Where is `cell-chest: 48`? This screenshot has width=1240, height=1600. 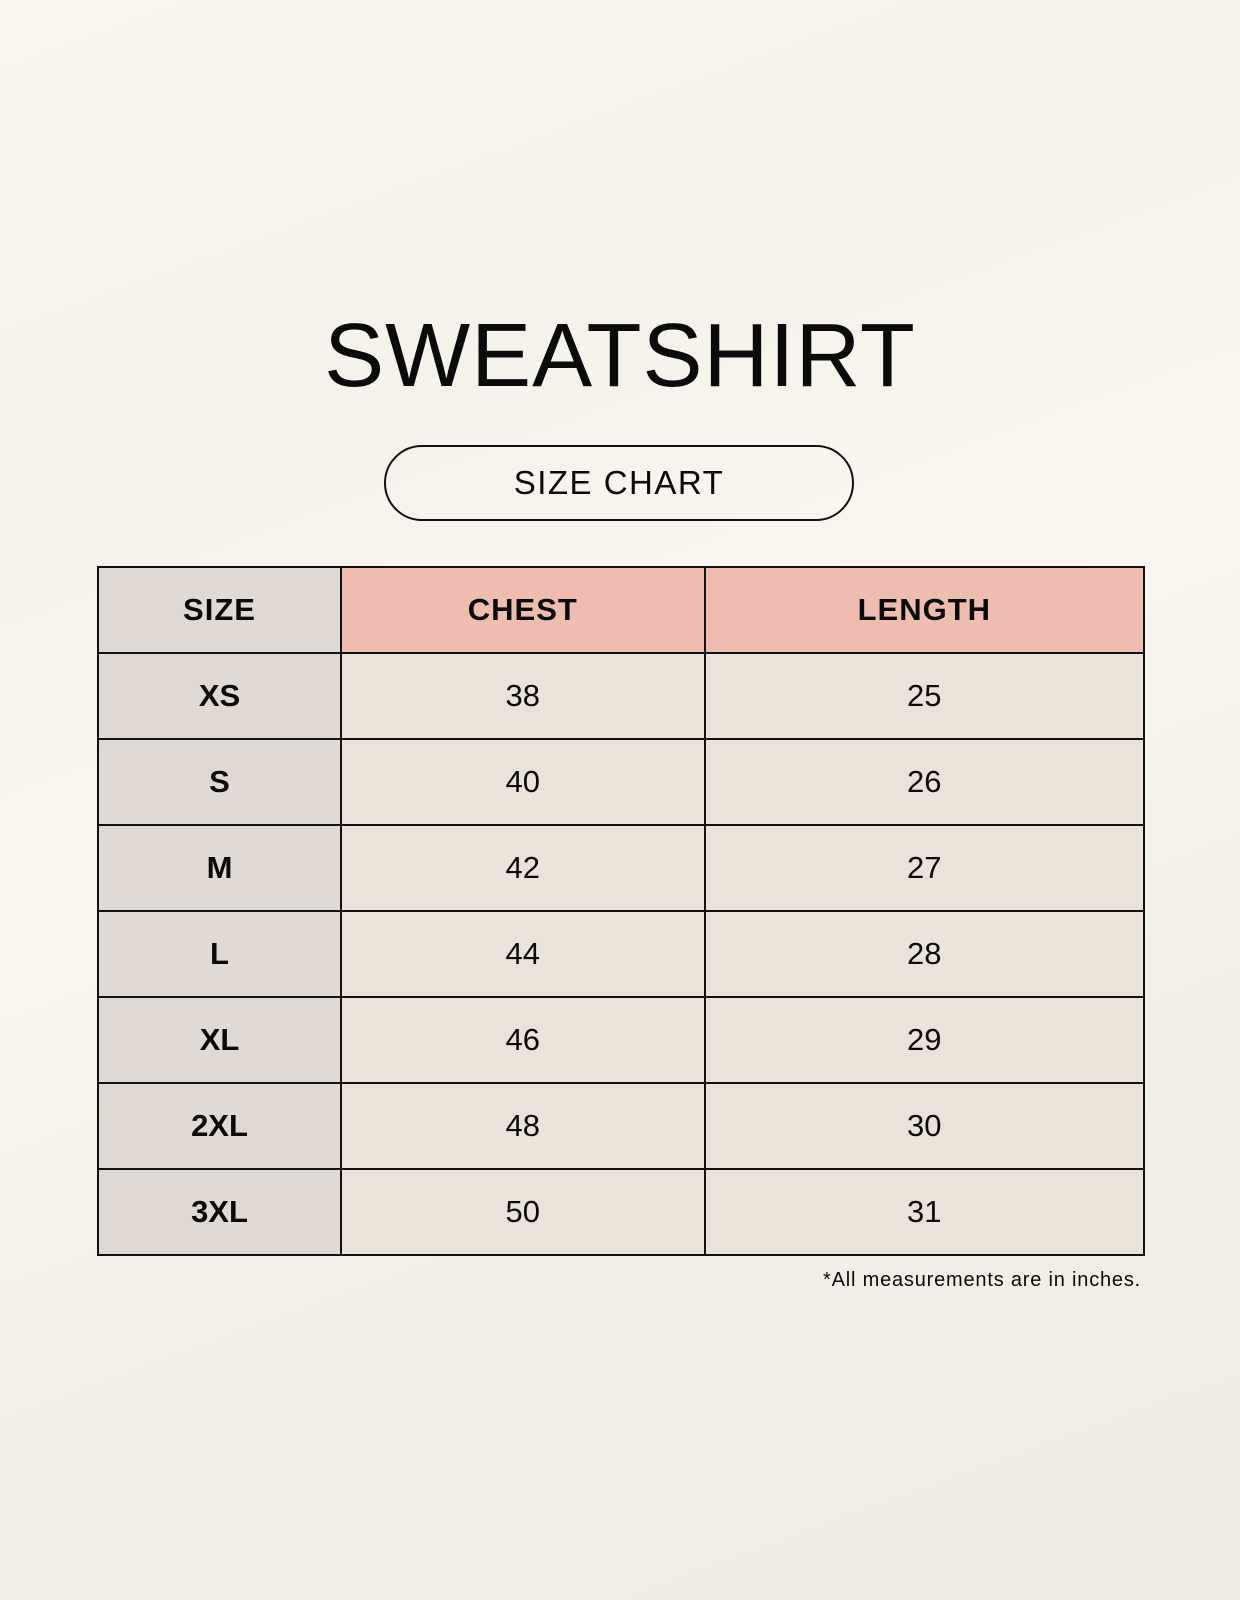
cell-chest: 48 is located at coordinates (523, 1126).